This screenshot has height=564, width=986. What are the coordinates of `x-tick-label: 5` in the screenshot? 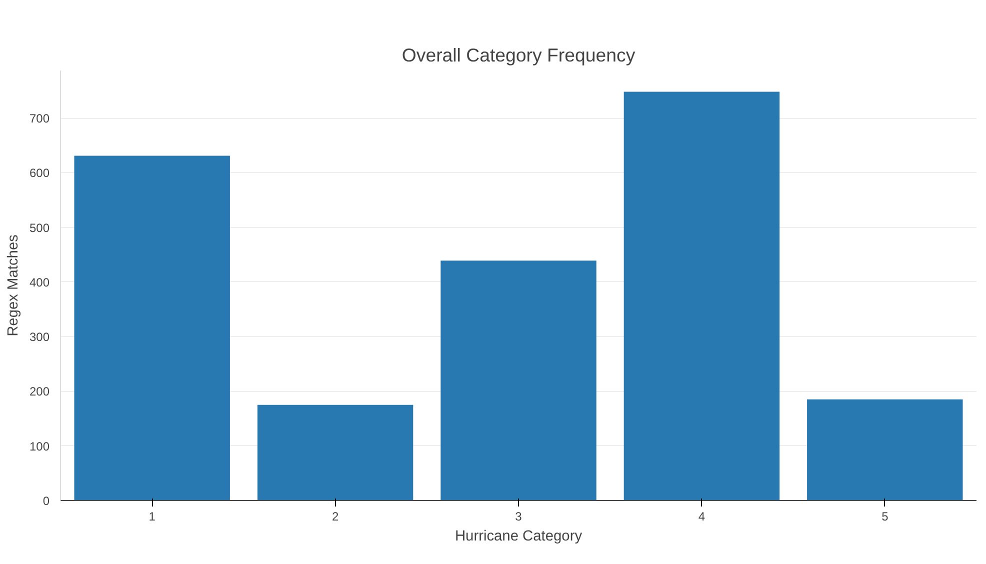 It's located at (885, 517).